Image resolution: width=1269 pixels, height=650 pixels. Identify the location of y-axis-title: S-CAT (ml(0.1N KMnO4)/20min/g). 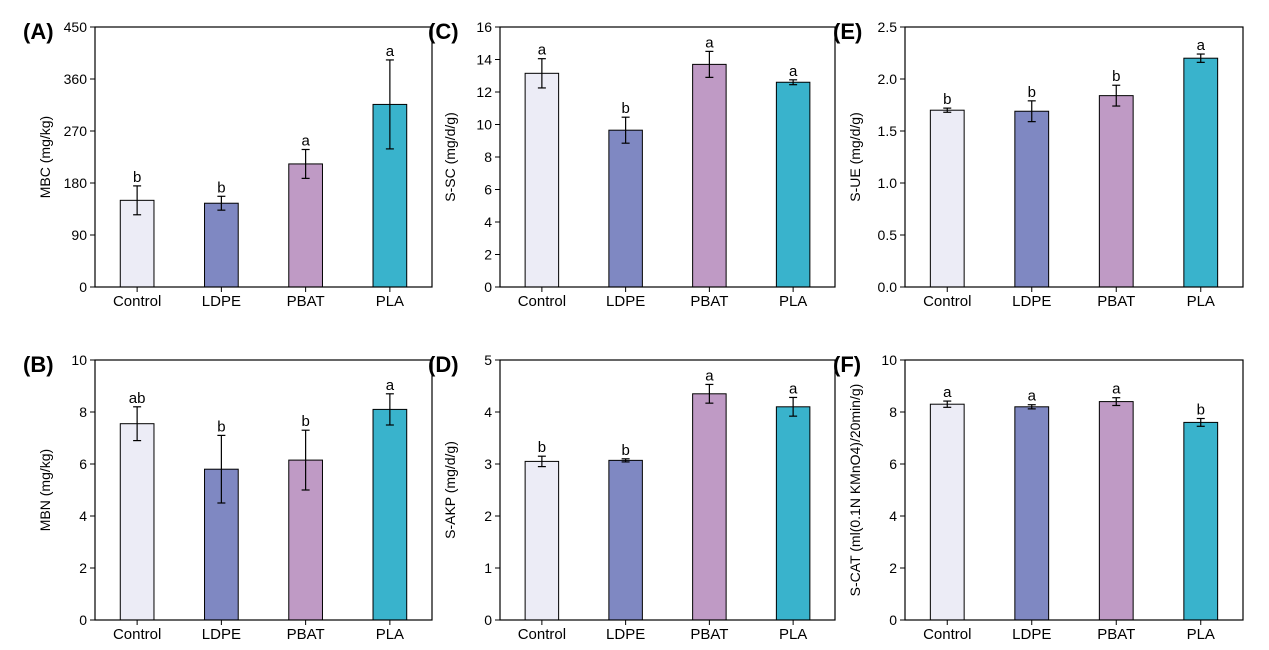
(855, 490).